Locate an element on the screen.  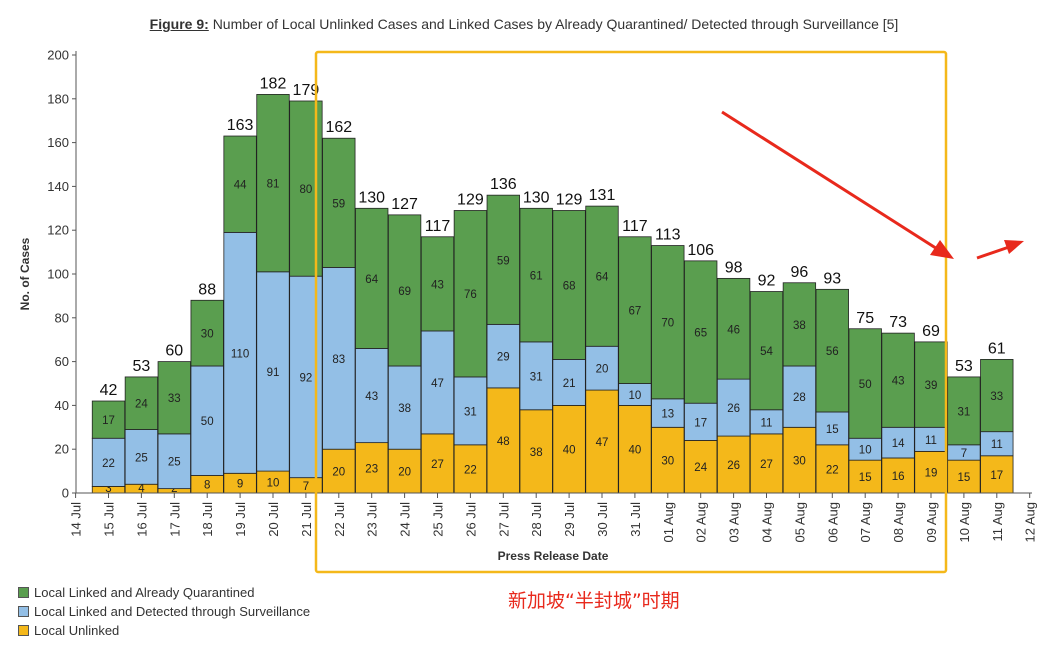
data-label: 67 is located at coordinates (635, 312).